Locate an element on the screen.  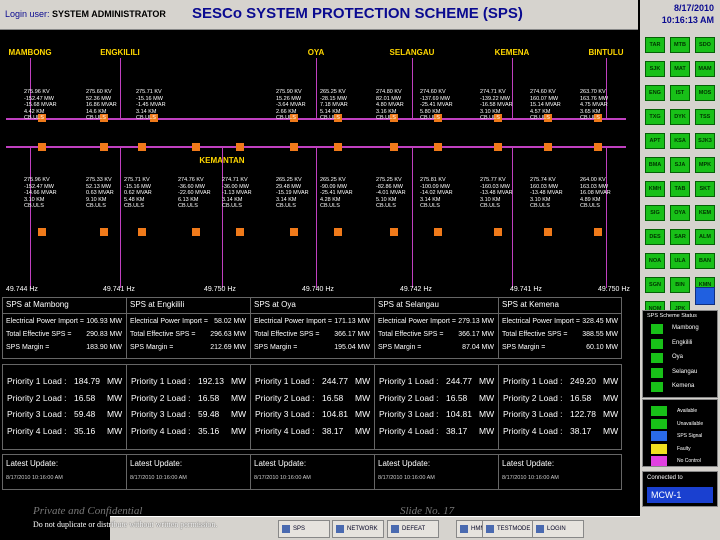
station-button-sar: SAR is located at coordinates (680, 237).